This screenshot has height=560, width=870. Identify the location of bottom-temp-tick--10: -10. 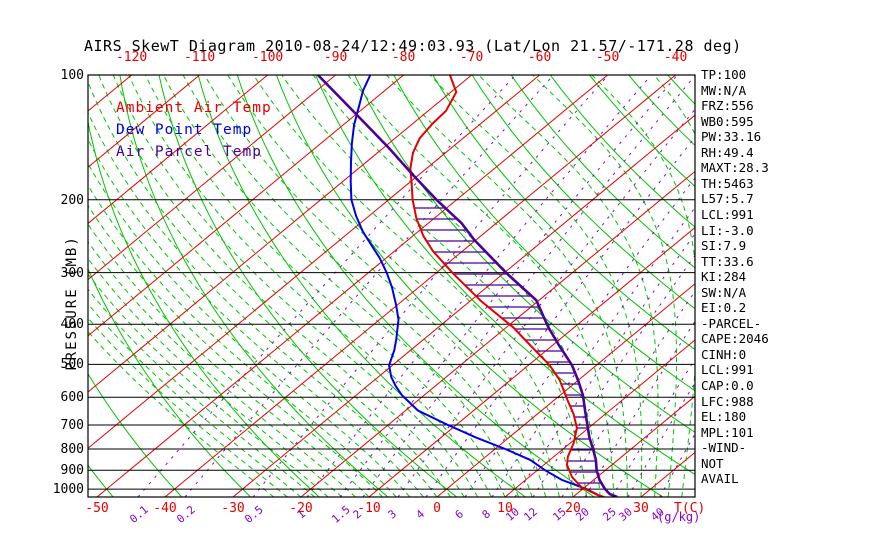
(369, 508).